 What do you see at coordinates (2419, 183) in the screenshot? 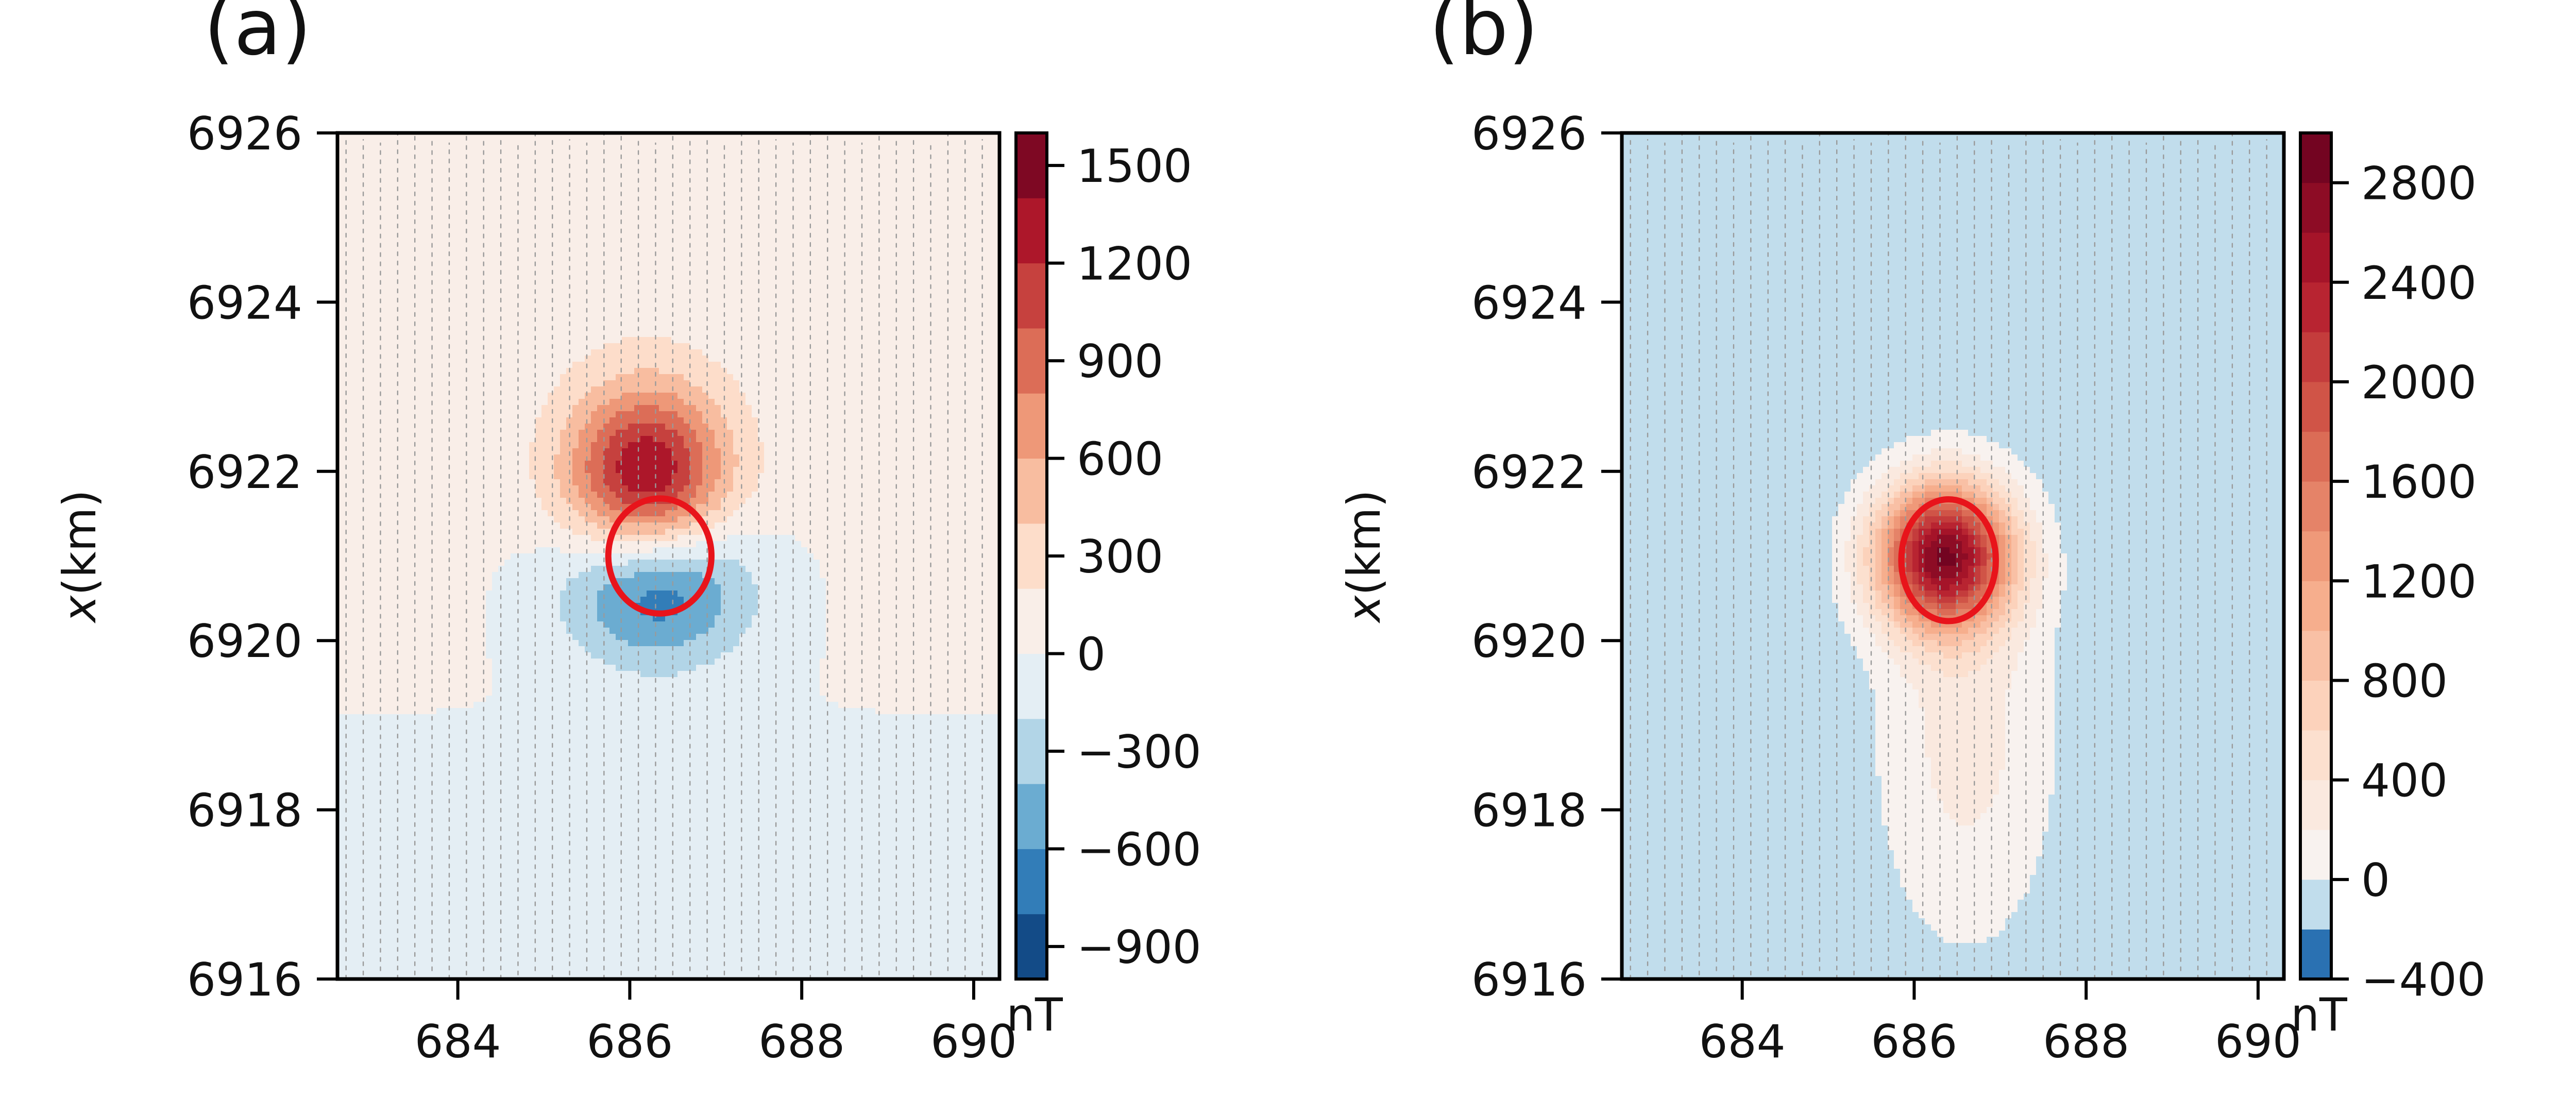
I see `colorbar-tick-label: 2800` at bounding box center [2419, 183].